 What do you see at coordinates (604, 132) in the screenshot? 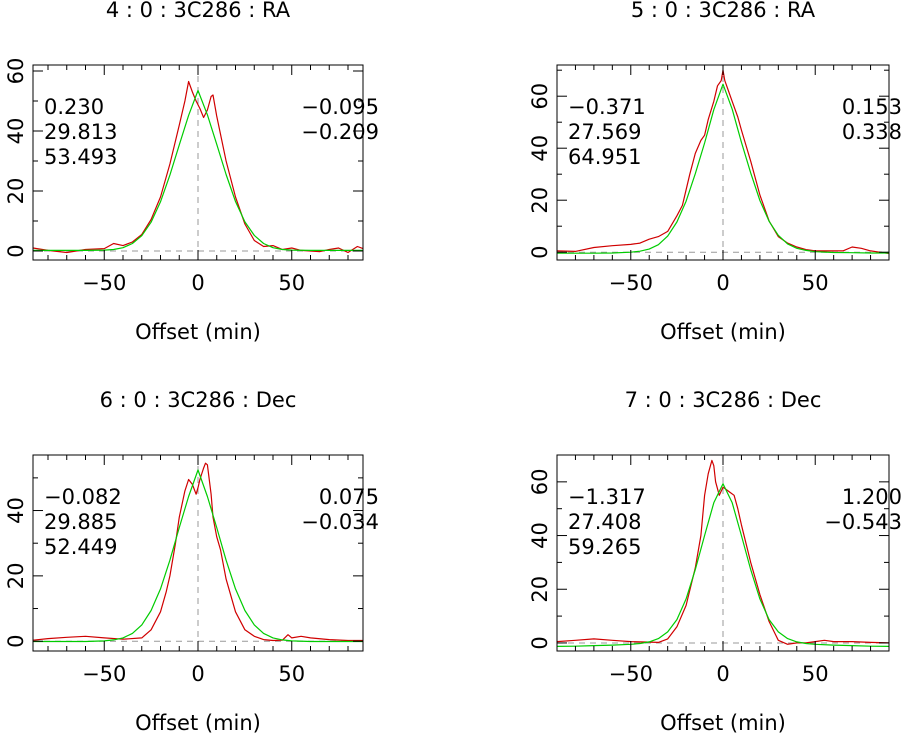
I see `fit-parameter-left: 27.569` at bounding box center [604, 132].